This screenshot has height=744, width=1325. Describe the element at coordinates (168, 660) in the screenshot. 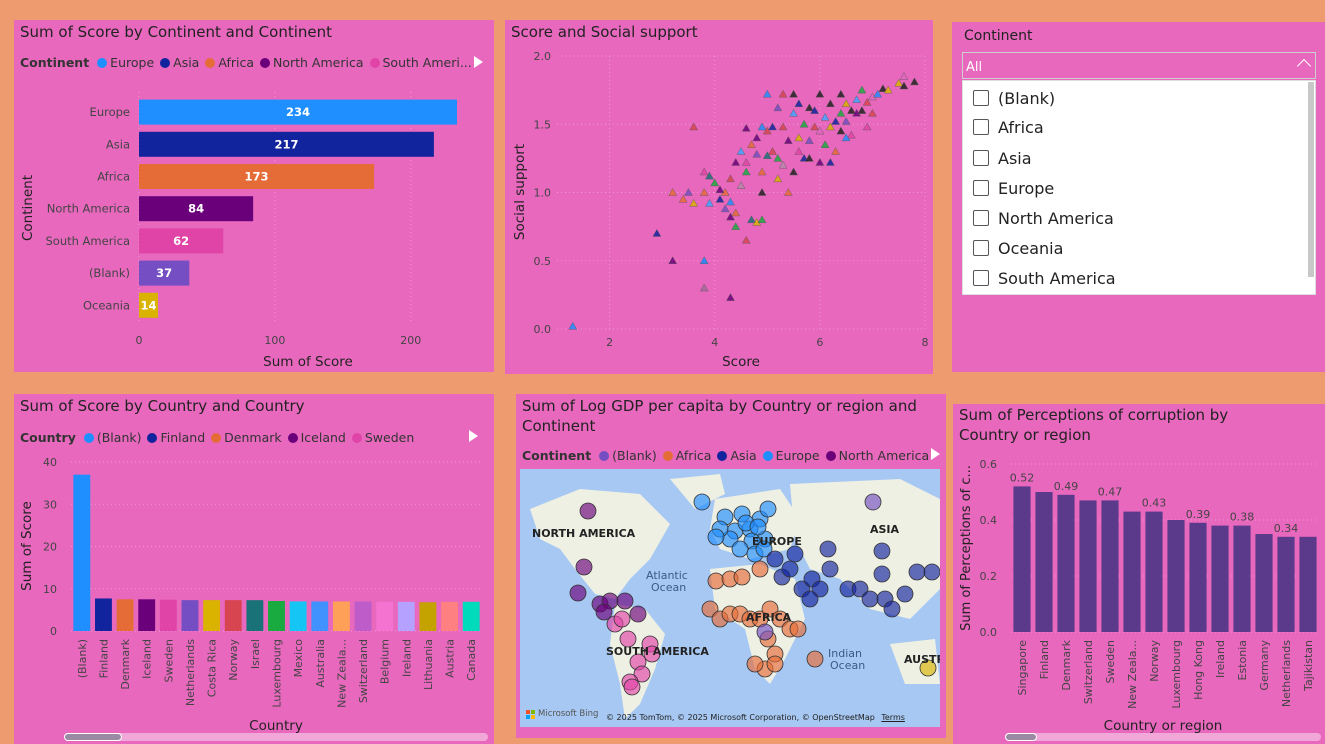

I see `x-tick-label-sweden: Sweden` at that location.